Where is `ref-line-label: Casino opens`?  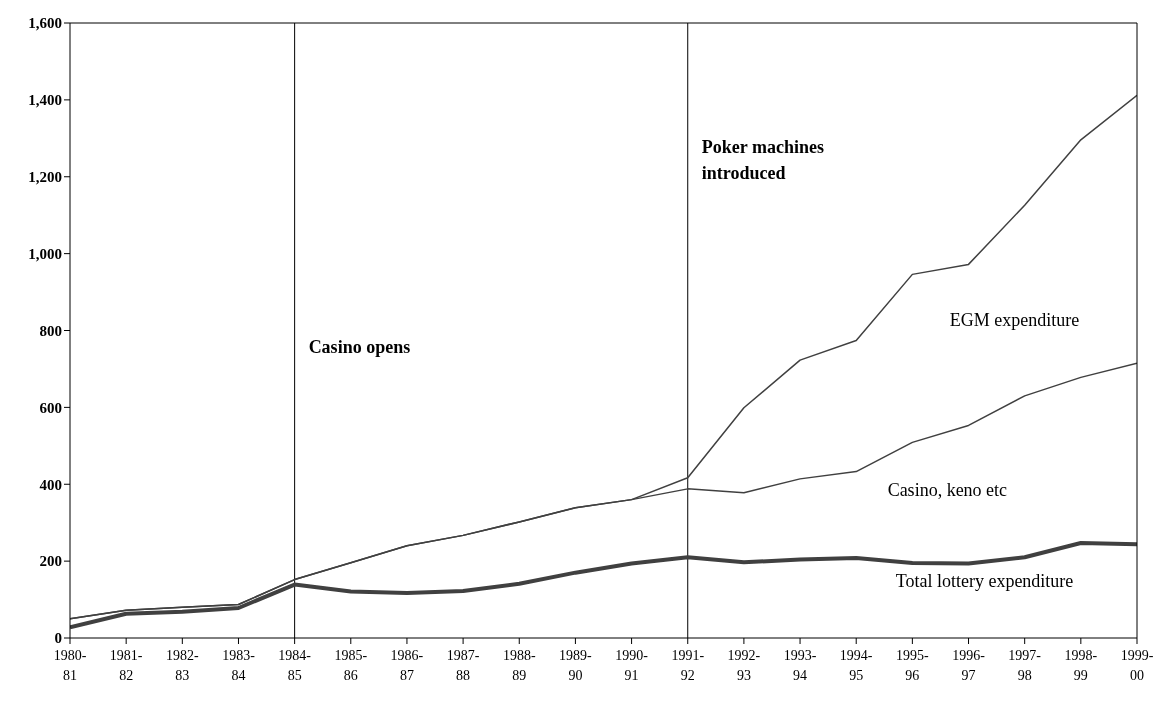
ref-line-label: Casino opens is located at coordinates (359, 347).